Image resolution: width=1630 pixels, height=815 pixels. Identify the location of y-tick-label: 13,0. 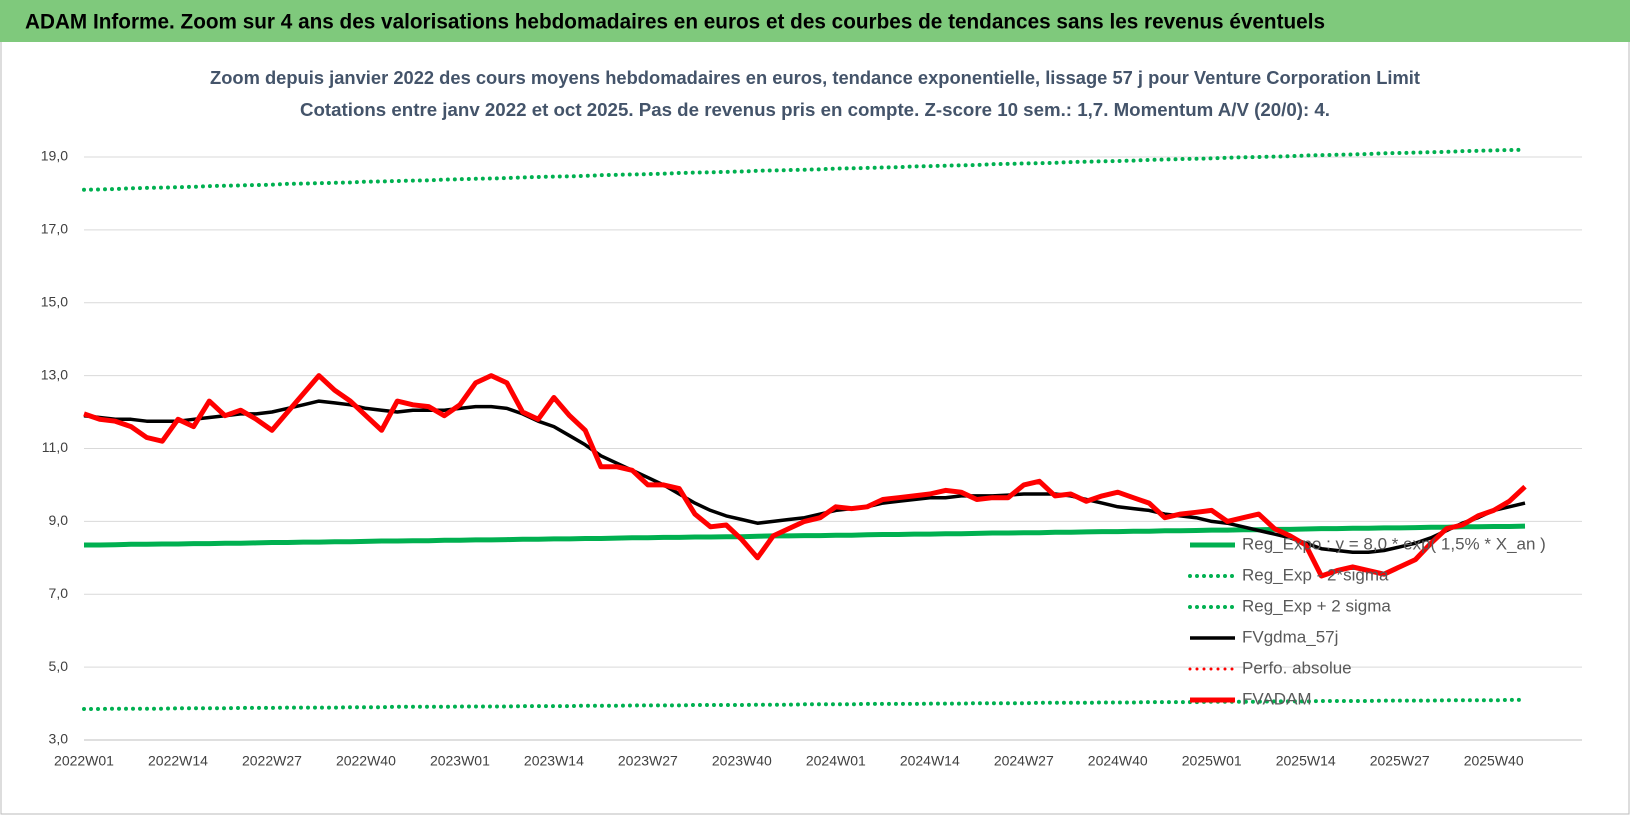
(54, 374).